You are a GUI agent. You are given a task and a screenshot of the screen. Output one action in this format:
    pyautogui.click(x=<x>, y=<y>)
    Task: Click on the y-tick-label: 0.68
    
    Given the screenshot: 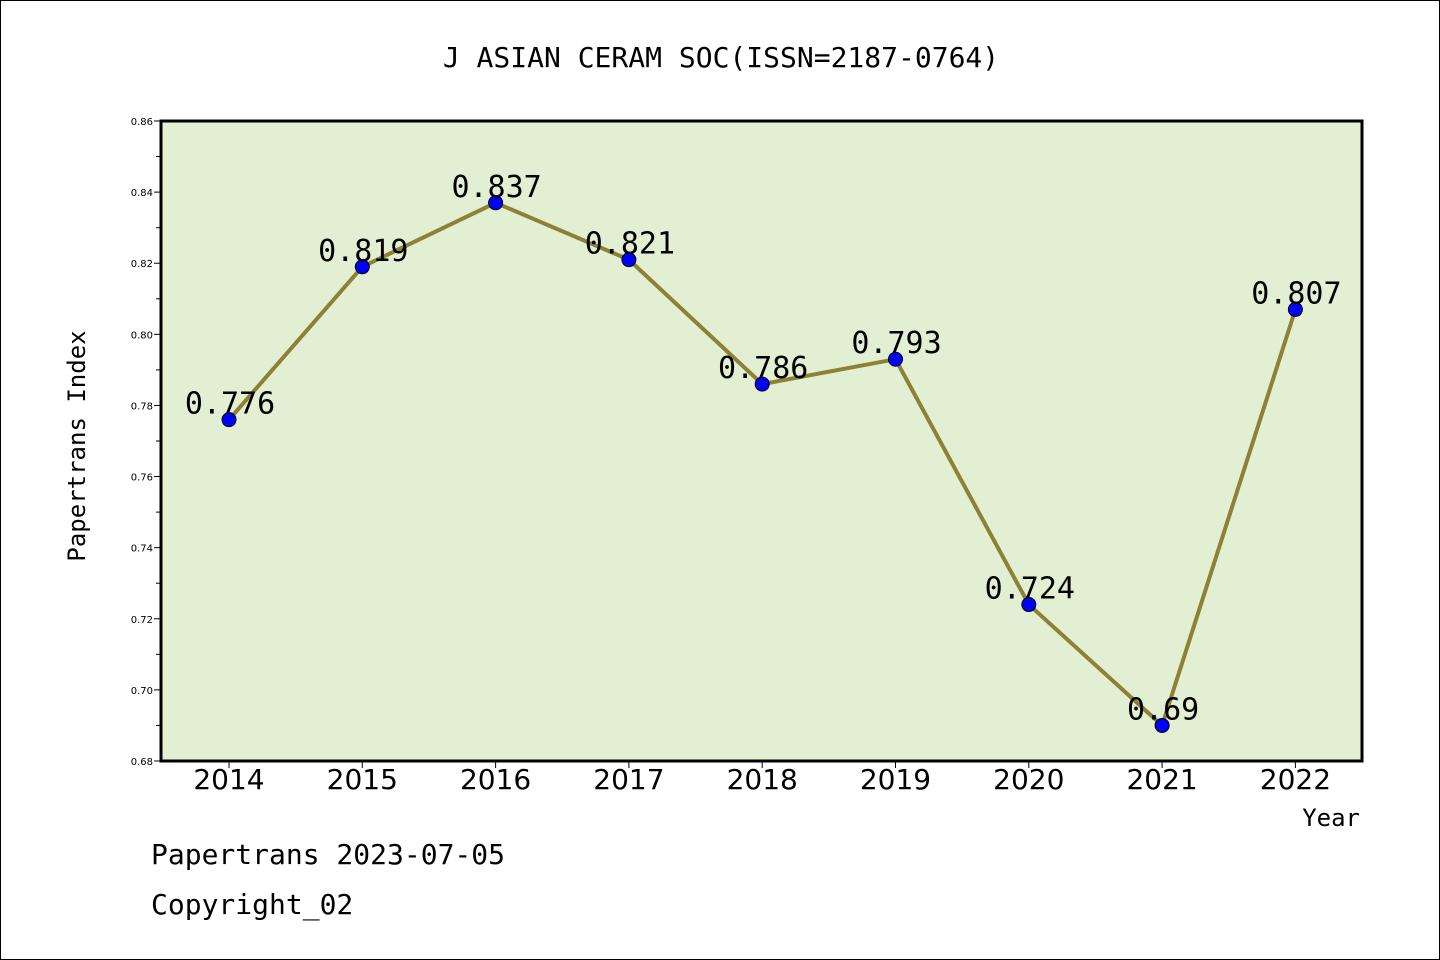 What is the action you would take?
    pyautogui.click(x=142, y=762)
    